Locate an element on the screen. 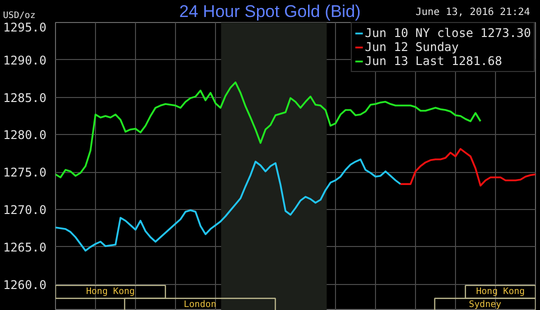 This screenshot has width=540, height=310. y-tick-label: 1265.0 is located at coordinates (25, 247).